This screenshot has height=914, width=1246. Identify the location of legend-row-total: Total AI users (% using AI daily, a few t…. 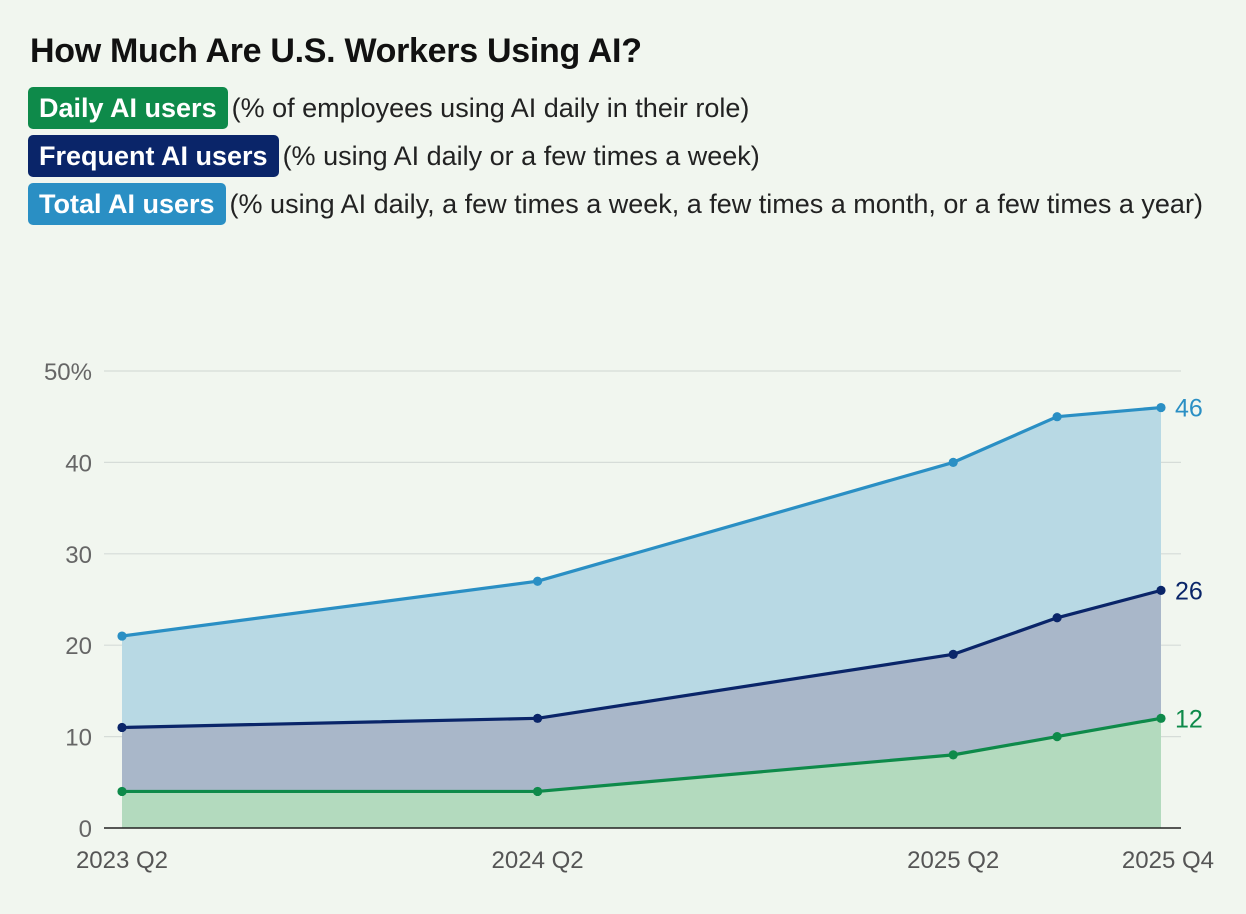
(618, 204).